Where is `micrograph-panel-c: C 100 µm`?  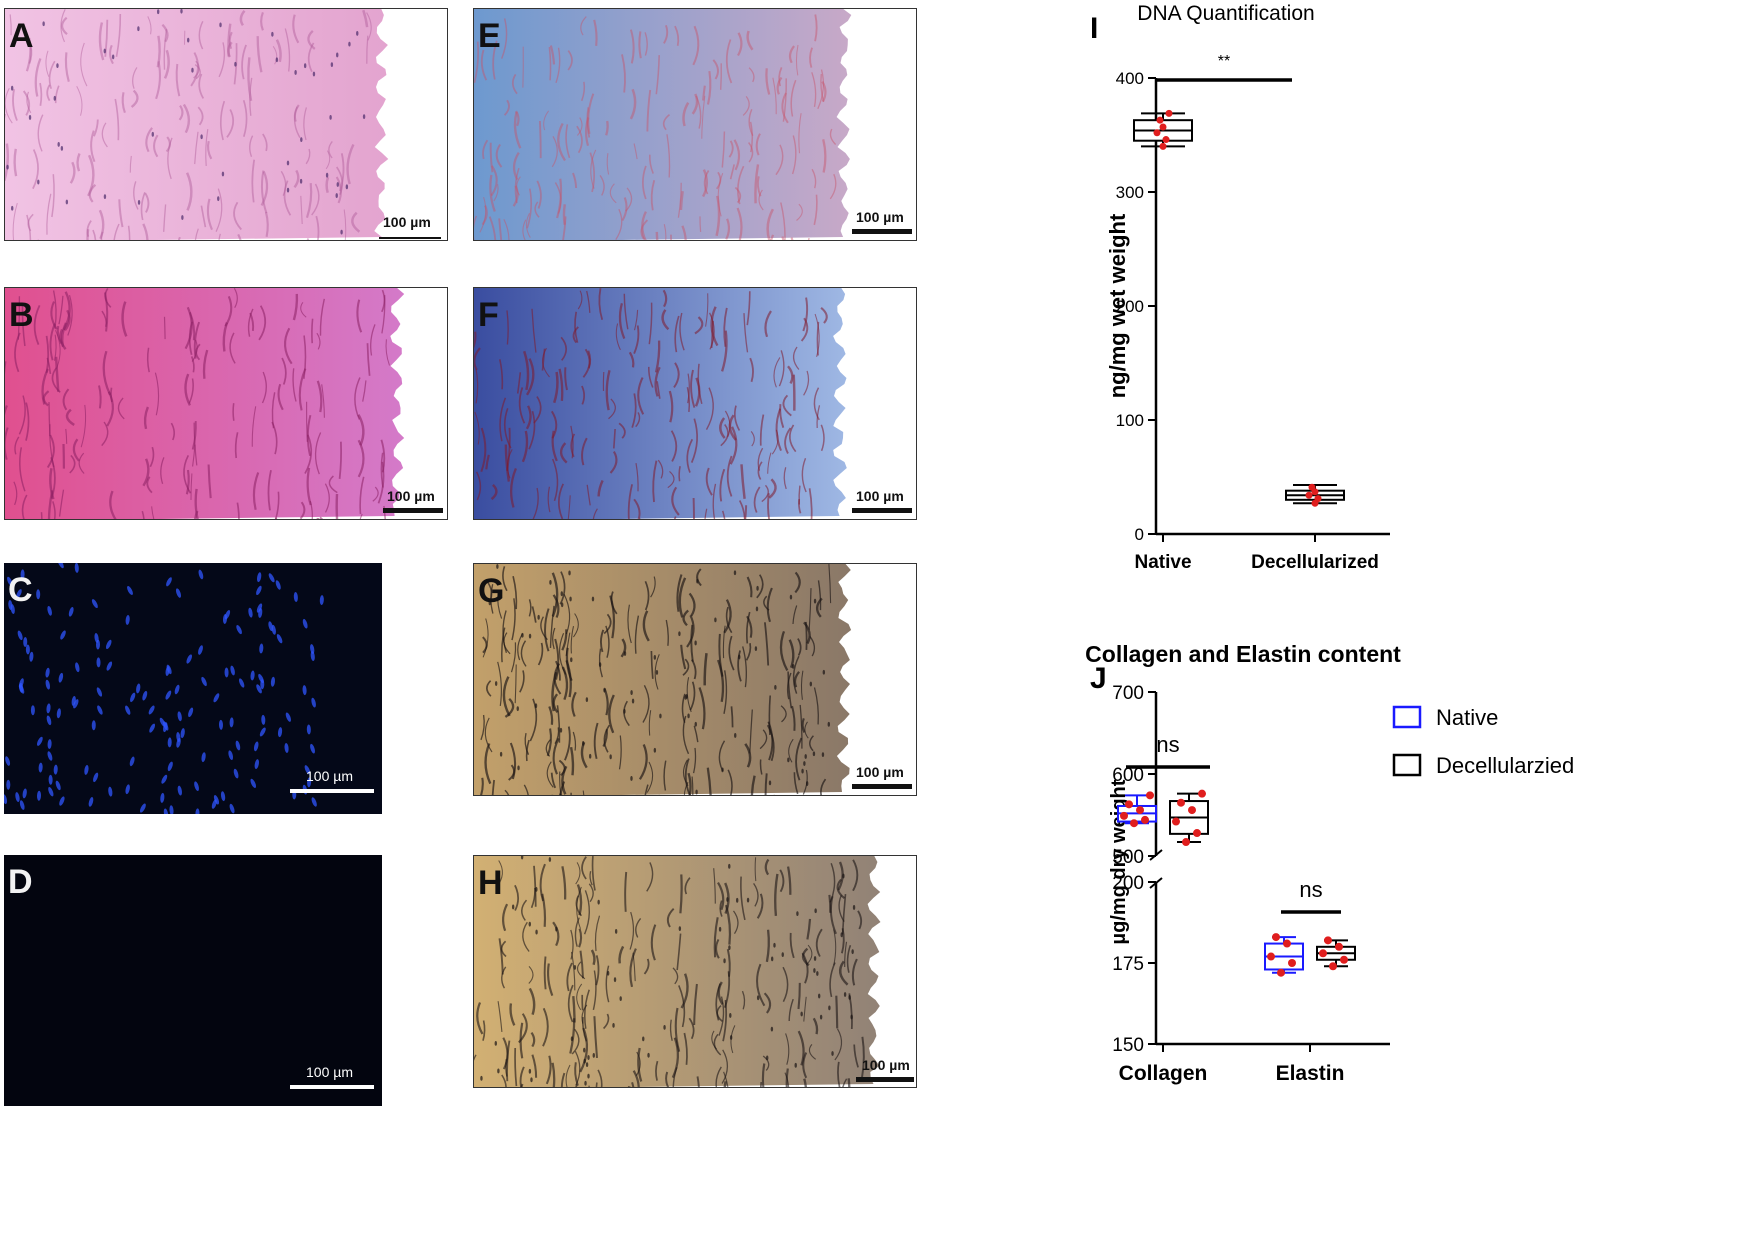 micrograph-panel-c: C 100 µm is located at coordinates (193, 688).